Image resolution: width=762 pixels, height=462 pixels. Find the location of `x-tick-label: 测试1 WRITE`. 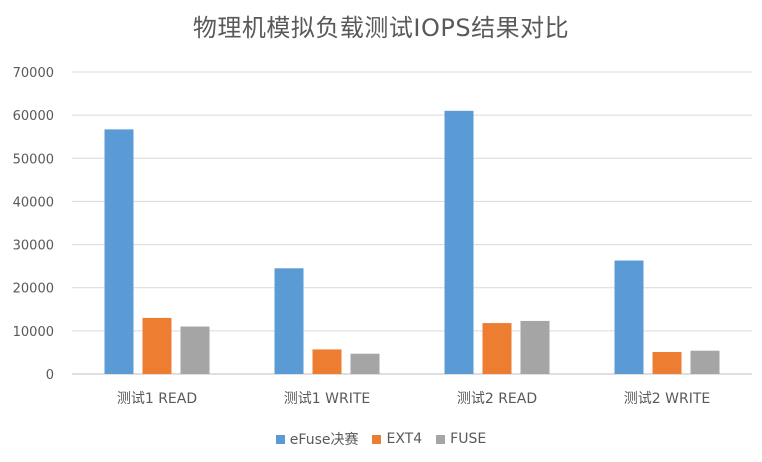

x-tick-label: 测试1 WRITE is located at coordinates (327, 399).